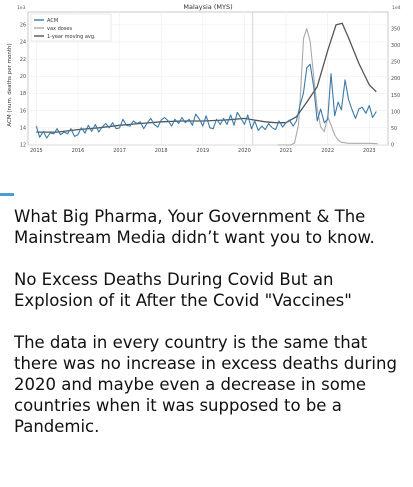 Image resolution: width=413 pixels, height=487 pixels. What do you see at coordinates (395, 96) in the screenshot?
I see `y2-tick-label: 150` at bounding box center [395, 96].